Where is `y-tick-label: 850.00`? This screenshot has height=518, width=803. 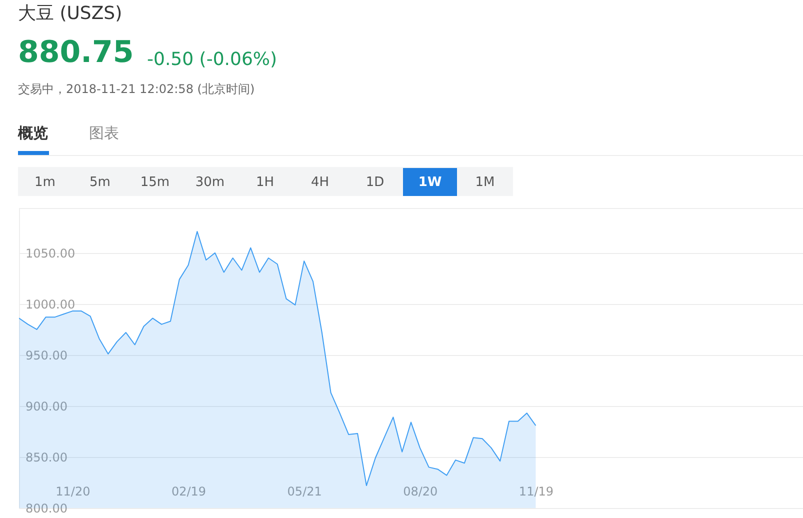
y-tick-label: 850.00 is located at coordinates (47, 457).